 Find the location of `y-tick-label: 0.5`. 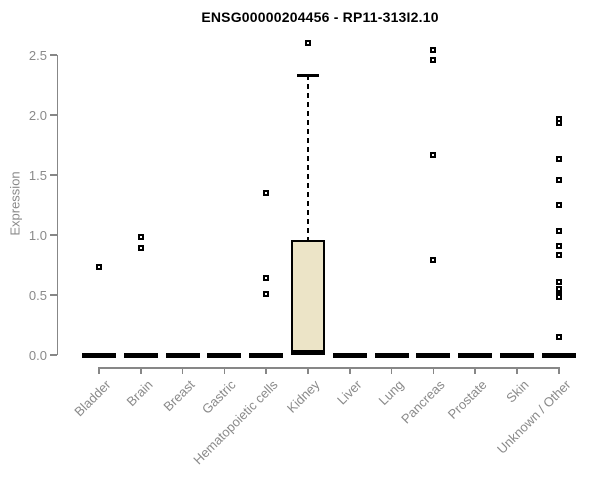

y-tick-label: 0.5 is located at coordinates (37, 295).